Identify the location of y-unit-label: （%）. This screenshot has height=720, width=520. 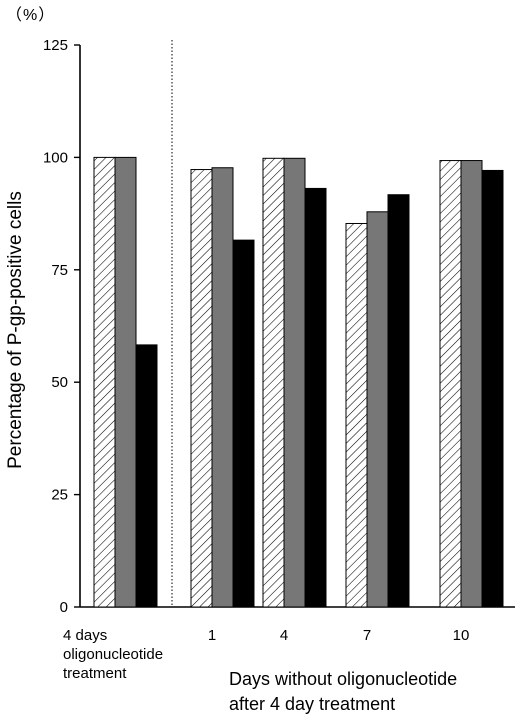
(30, 15).